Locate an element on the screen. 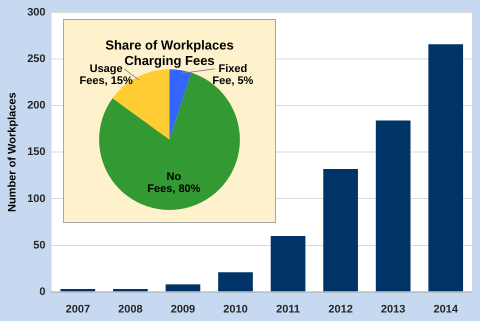  y-tick-label: 300 is located at coordinates (36, 12).